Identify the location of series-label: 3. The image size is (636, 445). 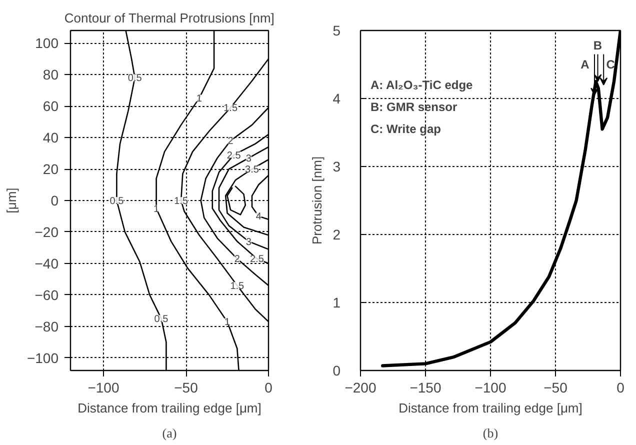
(249, 159).